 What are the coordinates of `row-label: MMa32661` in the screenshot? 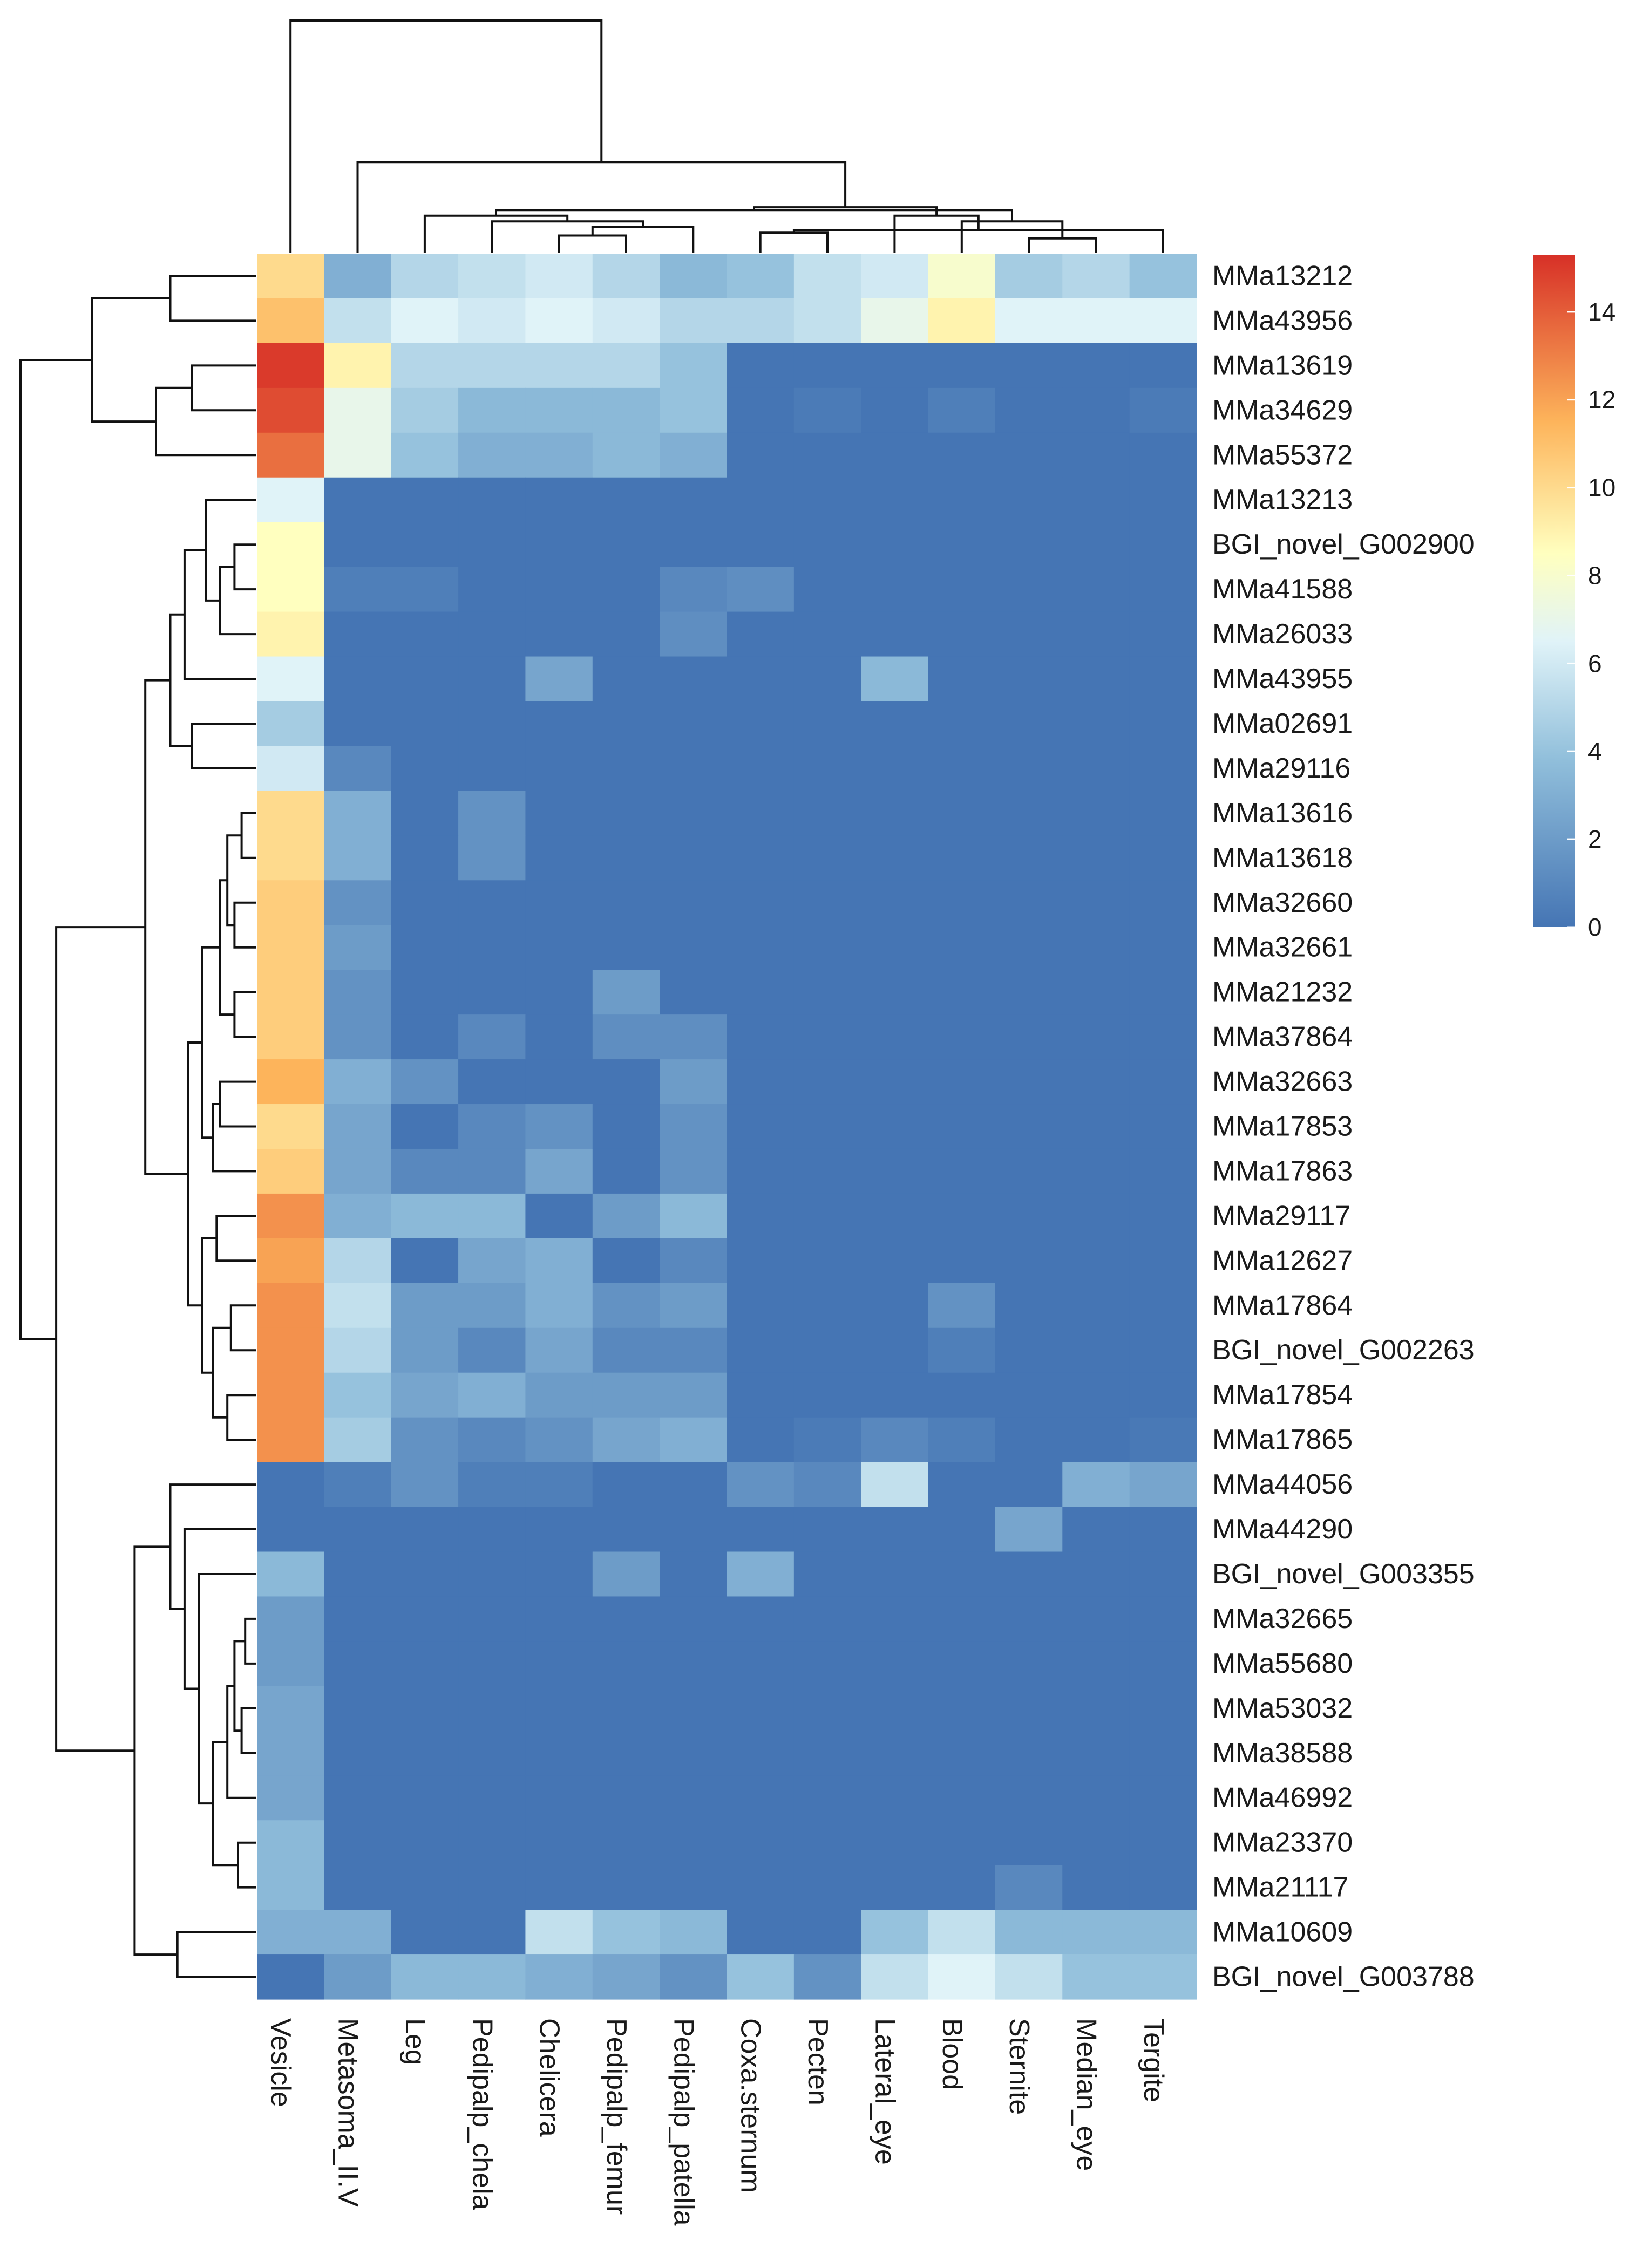 It's located at (1282, 947).